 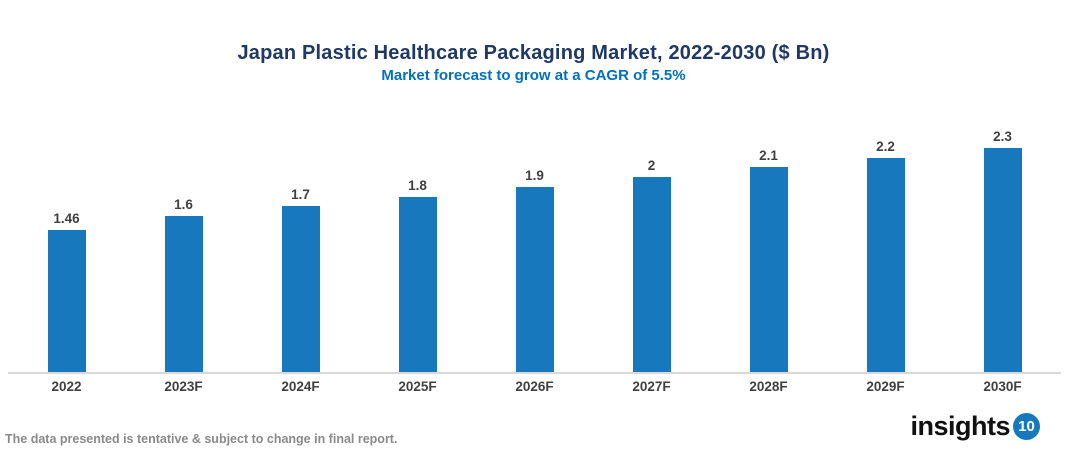 What do you see at coordinates (417, 284) in the screenshot?
I see `bar-2025F` at bounding box center [417, 284].